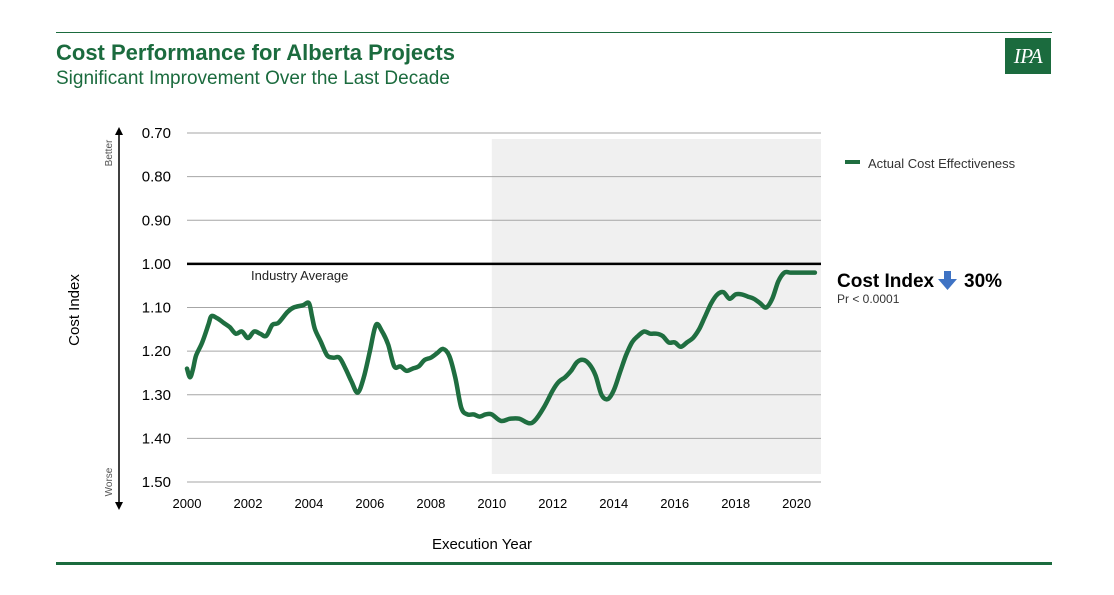 The height and width of the screenshot is (595, 1114). I want to click on y-tick-label: 1.30, so click(156, 395).